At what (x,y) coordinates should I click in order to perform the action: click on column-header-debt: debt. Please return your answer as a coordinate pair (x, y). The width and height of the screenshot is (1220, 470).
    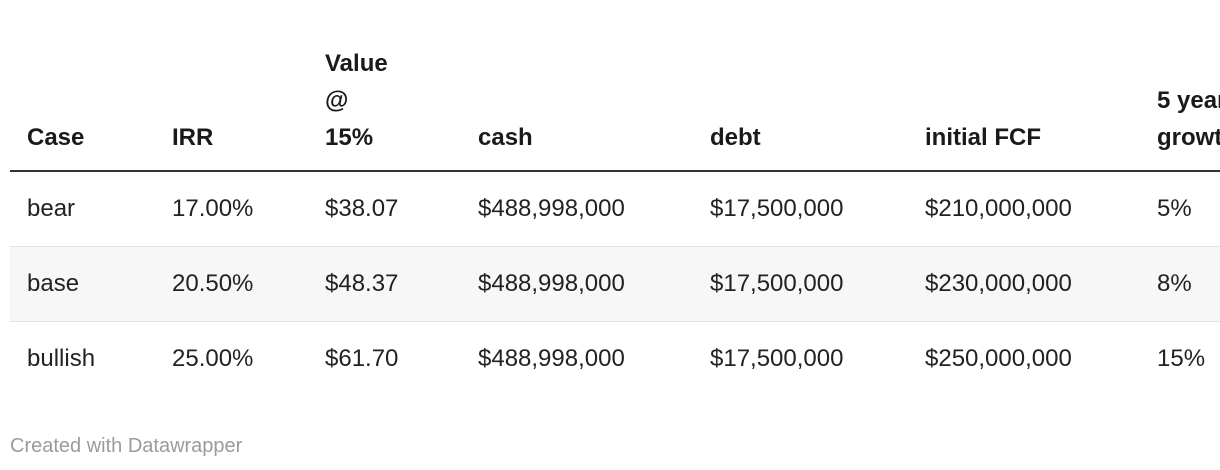
    Looking at the image, I should click on (800, 96).